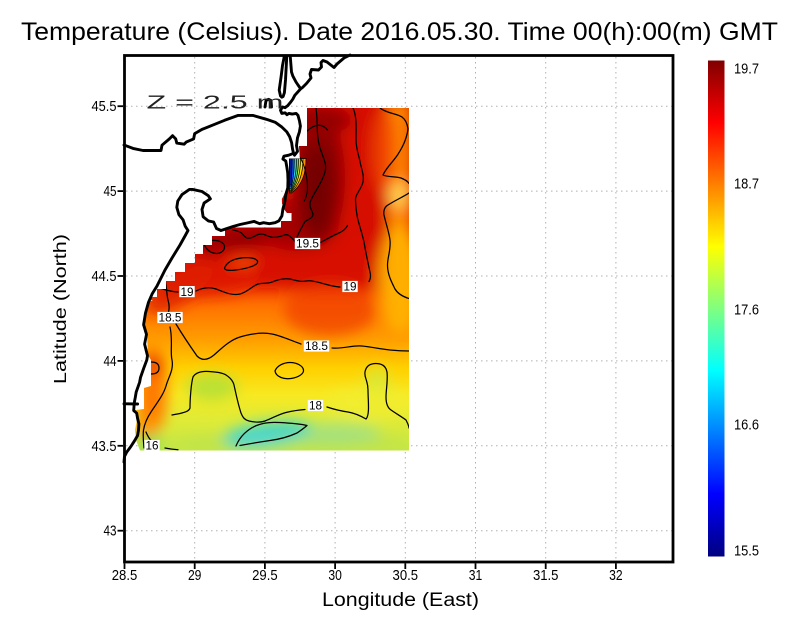 This screenshot has width=800, height=618. What do you see at coordinates (746, 311) in the screenshot?
I see `svg-text: 17.6` at bounding box center [746, 311].